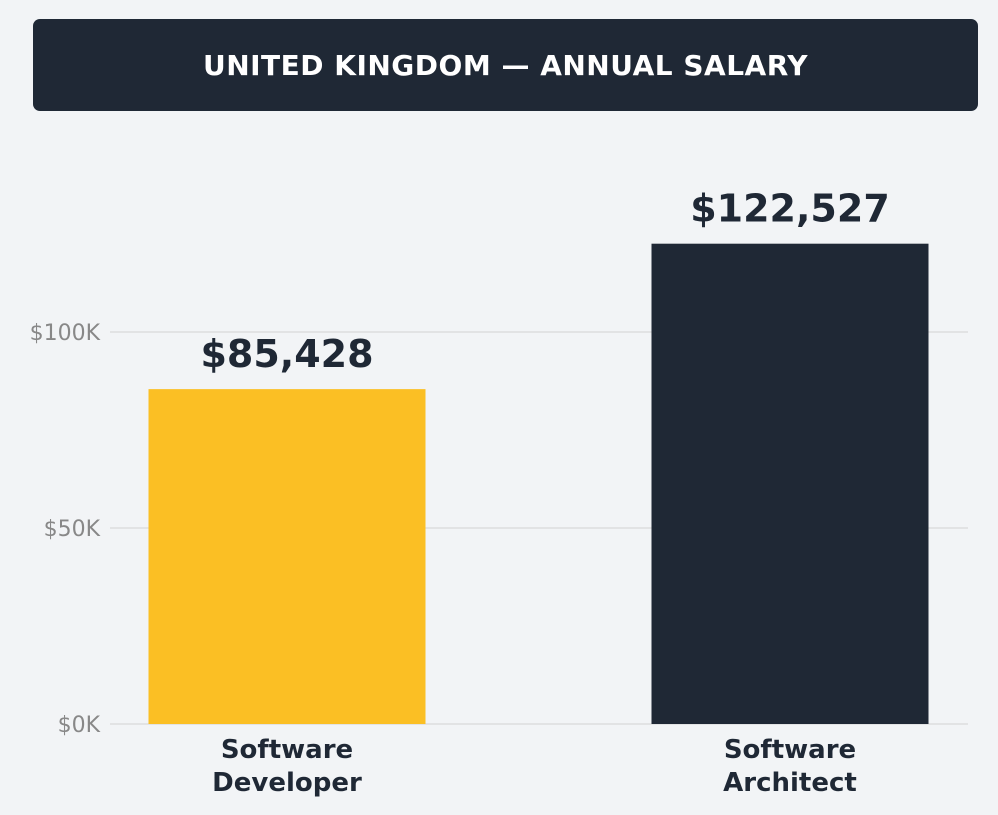 This screenshot has height=815, width=998. What do you see at coordinates (286, 354) in the screenshot?
I see `bar-value-label: $85,428` at bounding box center [286, 354].